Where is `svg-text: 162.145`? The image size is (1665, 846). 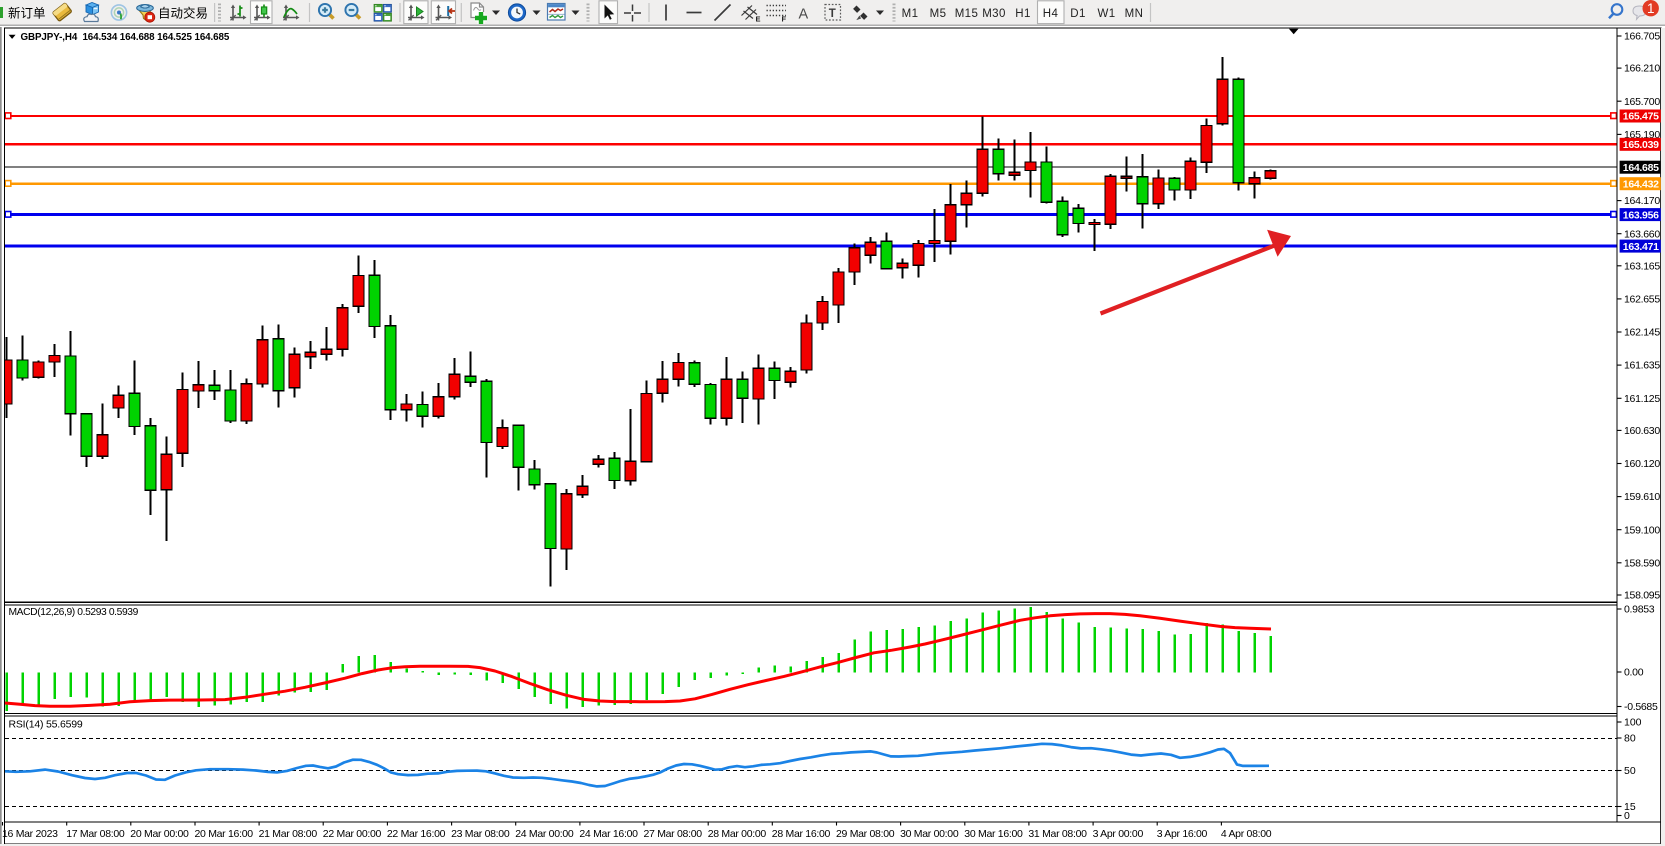 svg-text: 162.145 is located at coordinates (1642, 333).